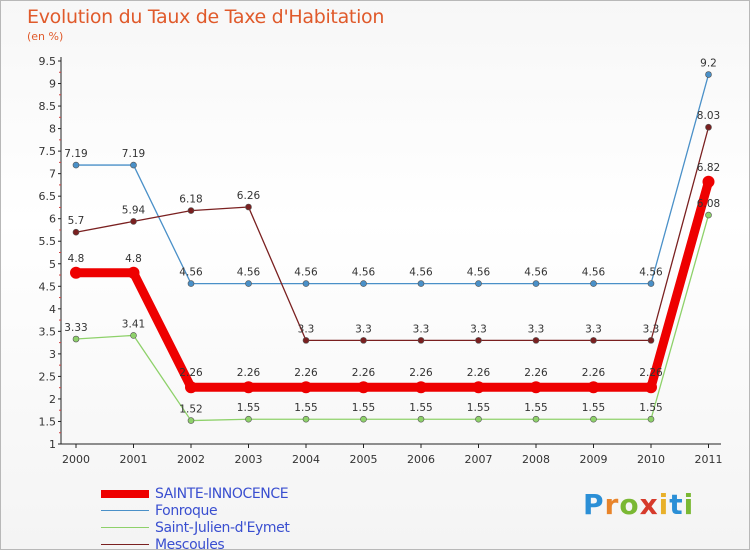 This screenshot has width=750, height=553. What do you see at coordinates (52, 84) in the screenshot?
I see `y-tick-label: 9` at bounding box center [52, 84].